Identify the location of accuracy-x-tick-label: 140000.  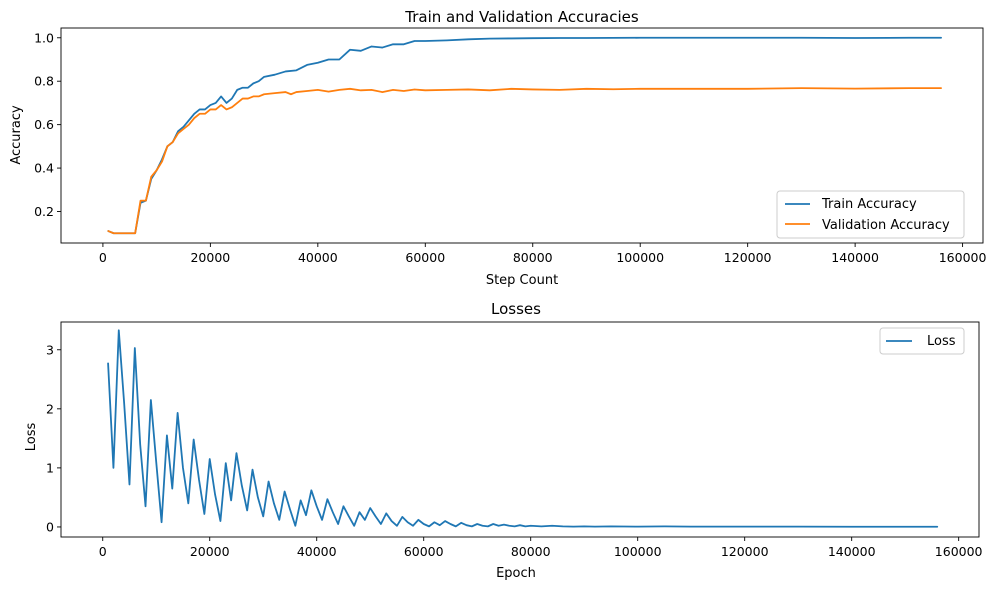
(855, 257).